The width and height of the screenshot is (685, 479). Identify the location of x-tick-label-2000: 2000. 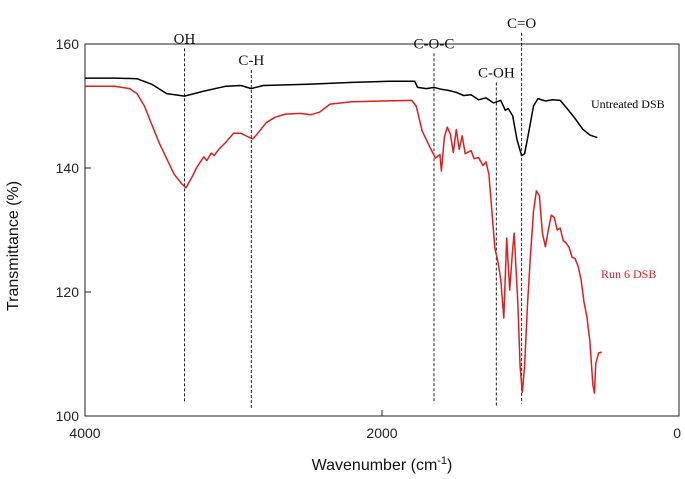
(381, 433).